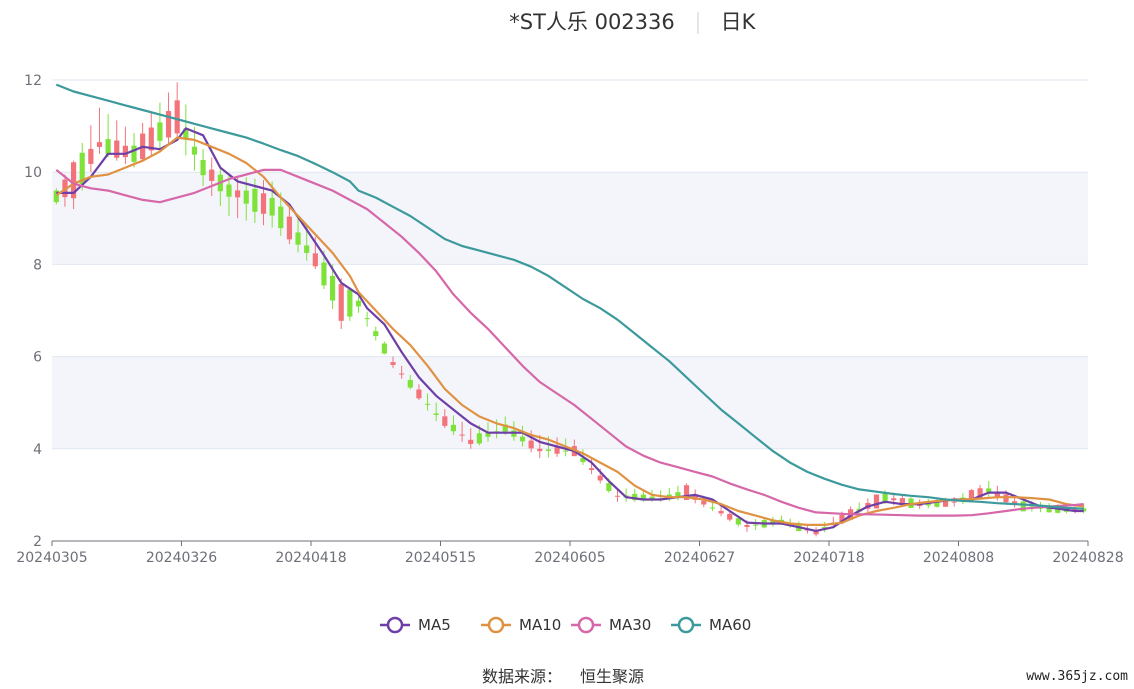  What do you see at coordinates (611, 625) in the screenshot?
I see `legend-item-ma30: MA30` at bounding box center [611, 625].